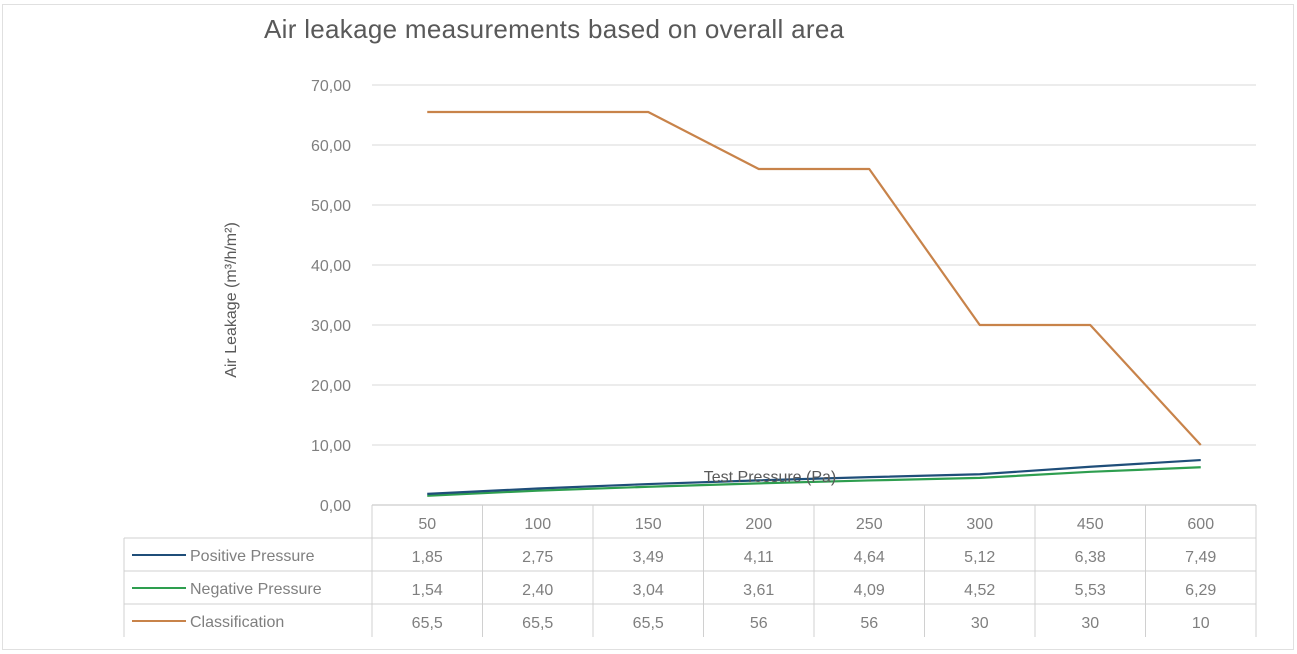  What do you see at coordinates (1090, 557) in the screenshot?
I see `data-label: 6,38` at bounding box center [1090, 557].